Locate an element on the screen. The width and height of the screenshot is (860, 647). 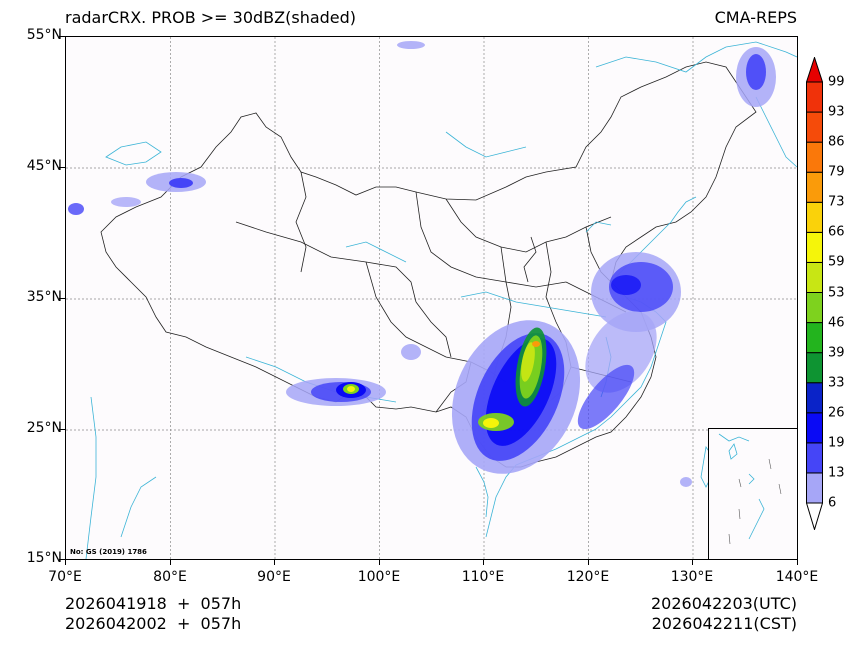
lon-tick-140: 140°E is located at coordinates (797, 577).